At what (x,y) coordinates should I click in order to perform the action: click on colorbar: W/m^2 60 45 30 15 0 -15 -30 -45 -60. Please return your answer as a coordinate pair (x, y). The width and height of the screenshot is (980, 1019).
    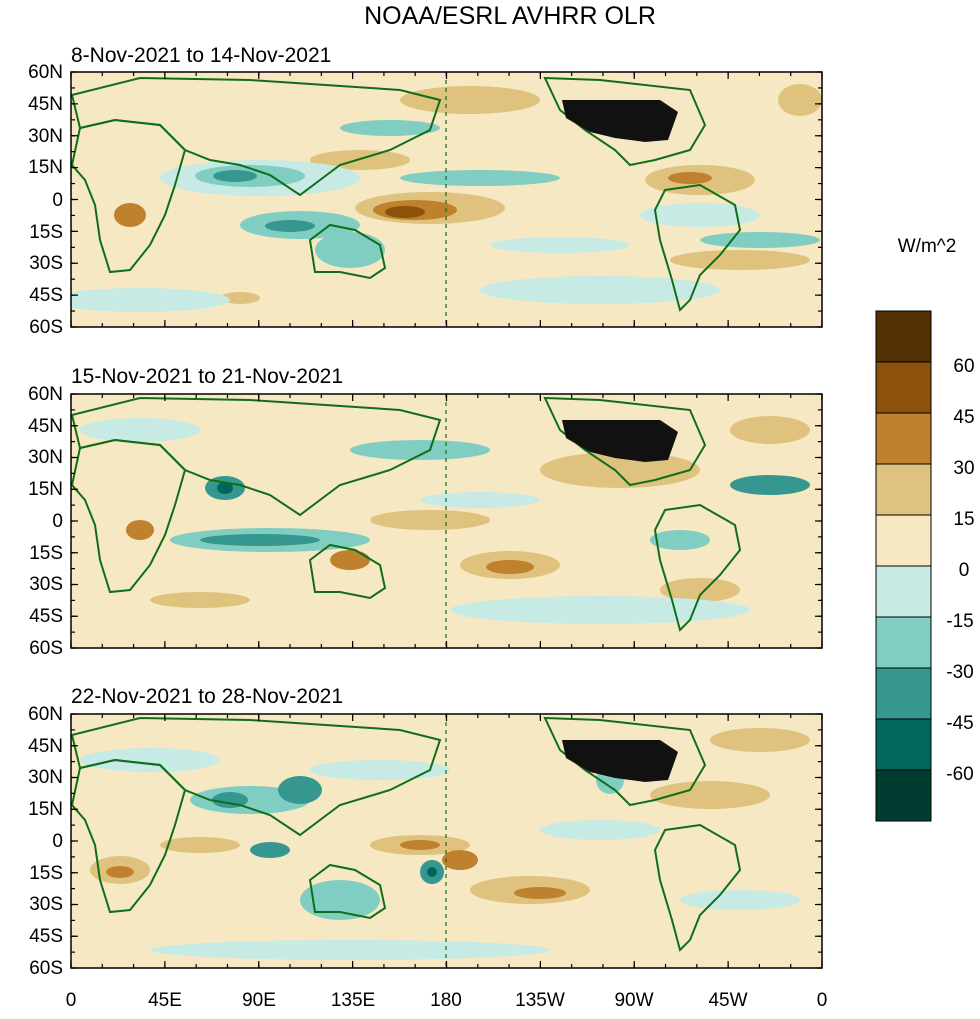
    Looking at the image, I should click on (925, 529).